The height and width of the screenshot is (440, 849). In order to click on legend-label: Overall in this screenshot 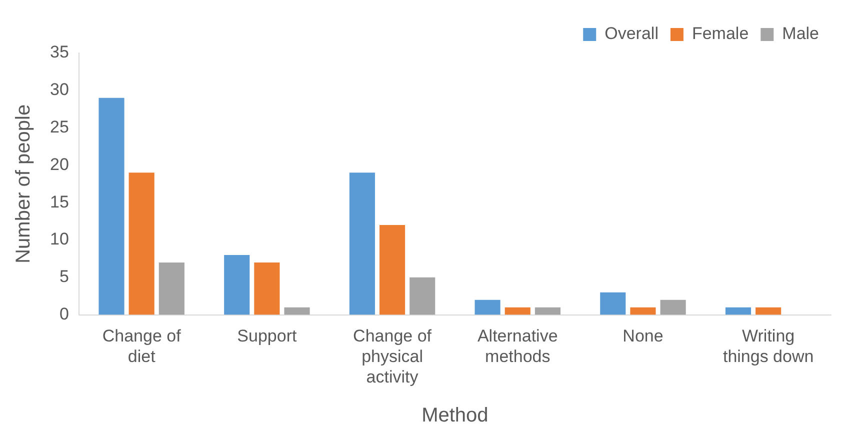, I will do `click(631, 34)`.